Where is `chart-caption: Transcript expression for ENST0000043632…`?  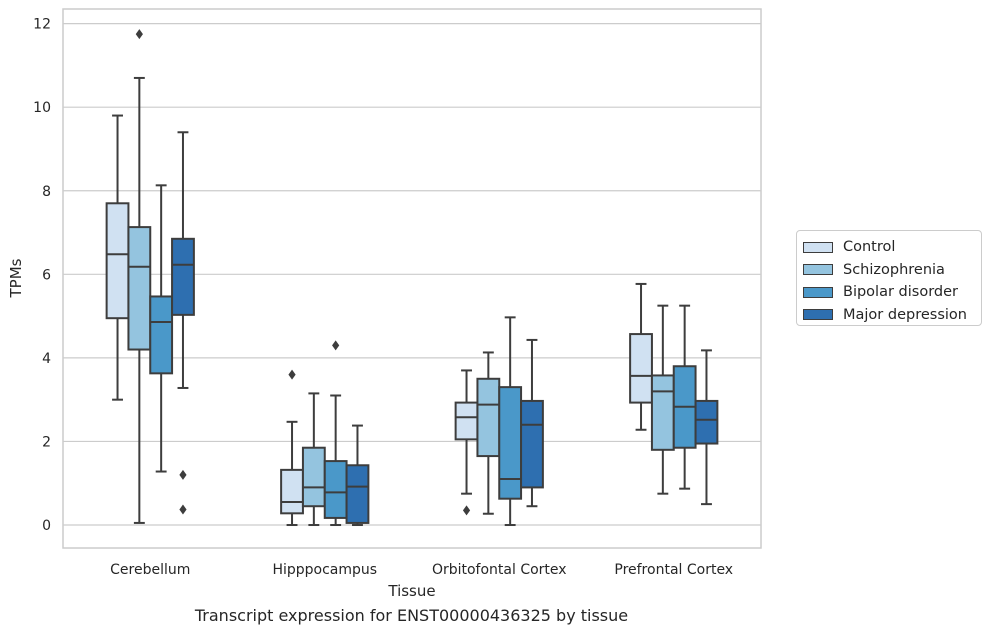 chart-caption: Transcript expression for ENST0000043632… is located at coordinates (411, 615).